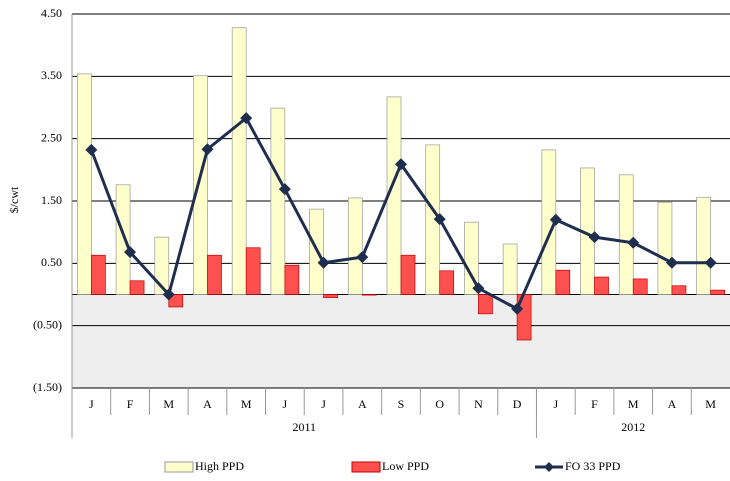  Describe the element at coordinates (633, 427) in the screenshot. I see `x-group-label: 2012` at that location.